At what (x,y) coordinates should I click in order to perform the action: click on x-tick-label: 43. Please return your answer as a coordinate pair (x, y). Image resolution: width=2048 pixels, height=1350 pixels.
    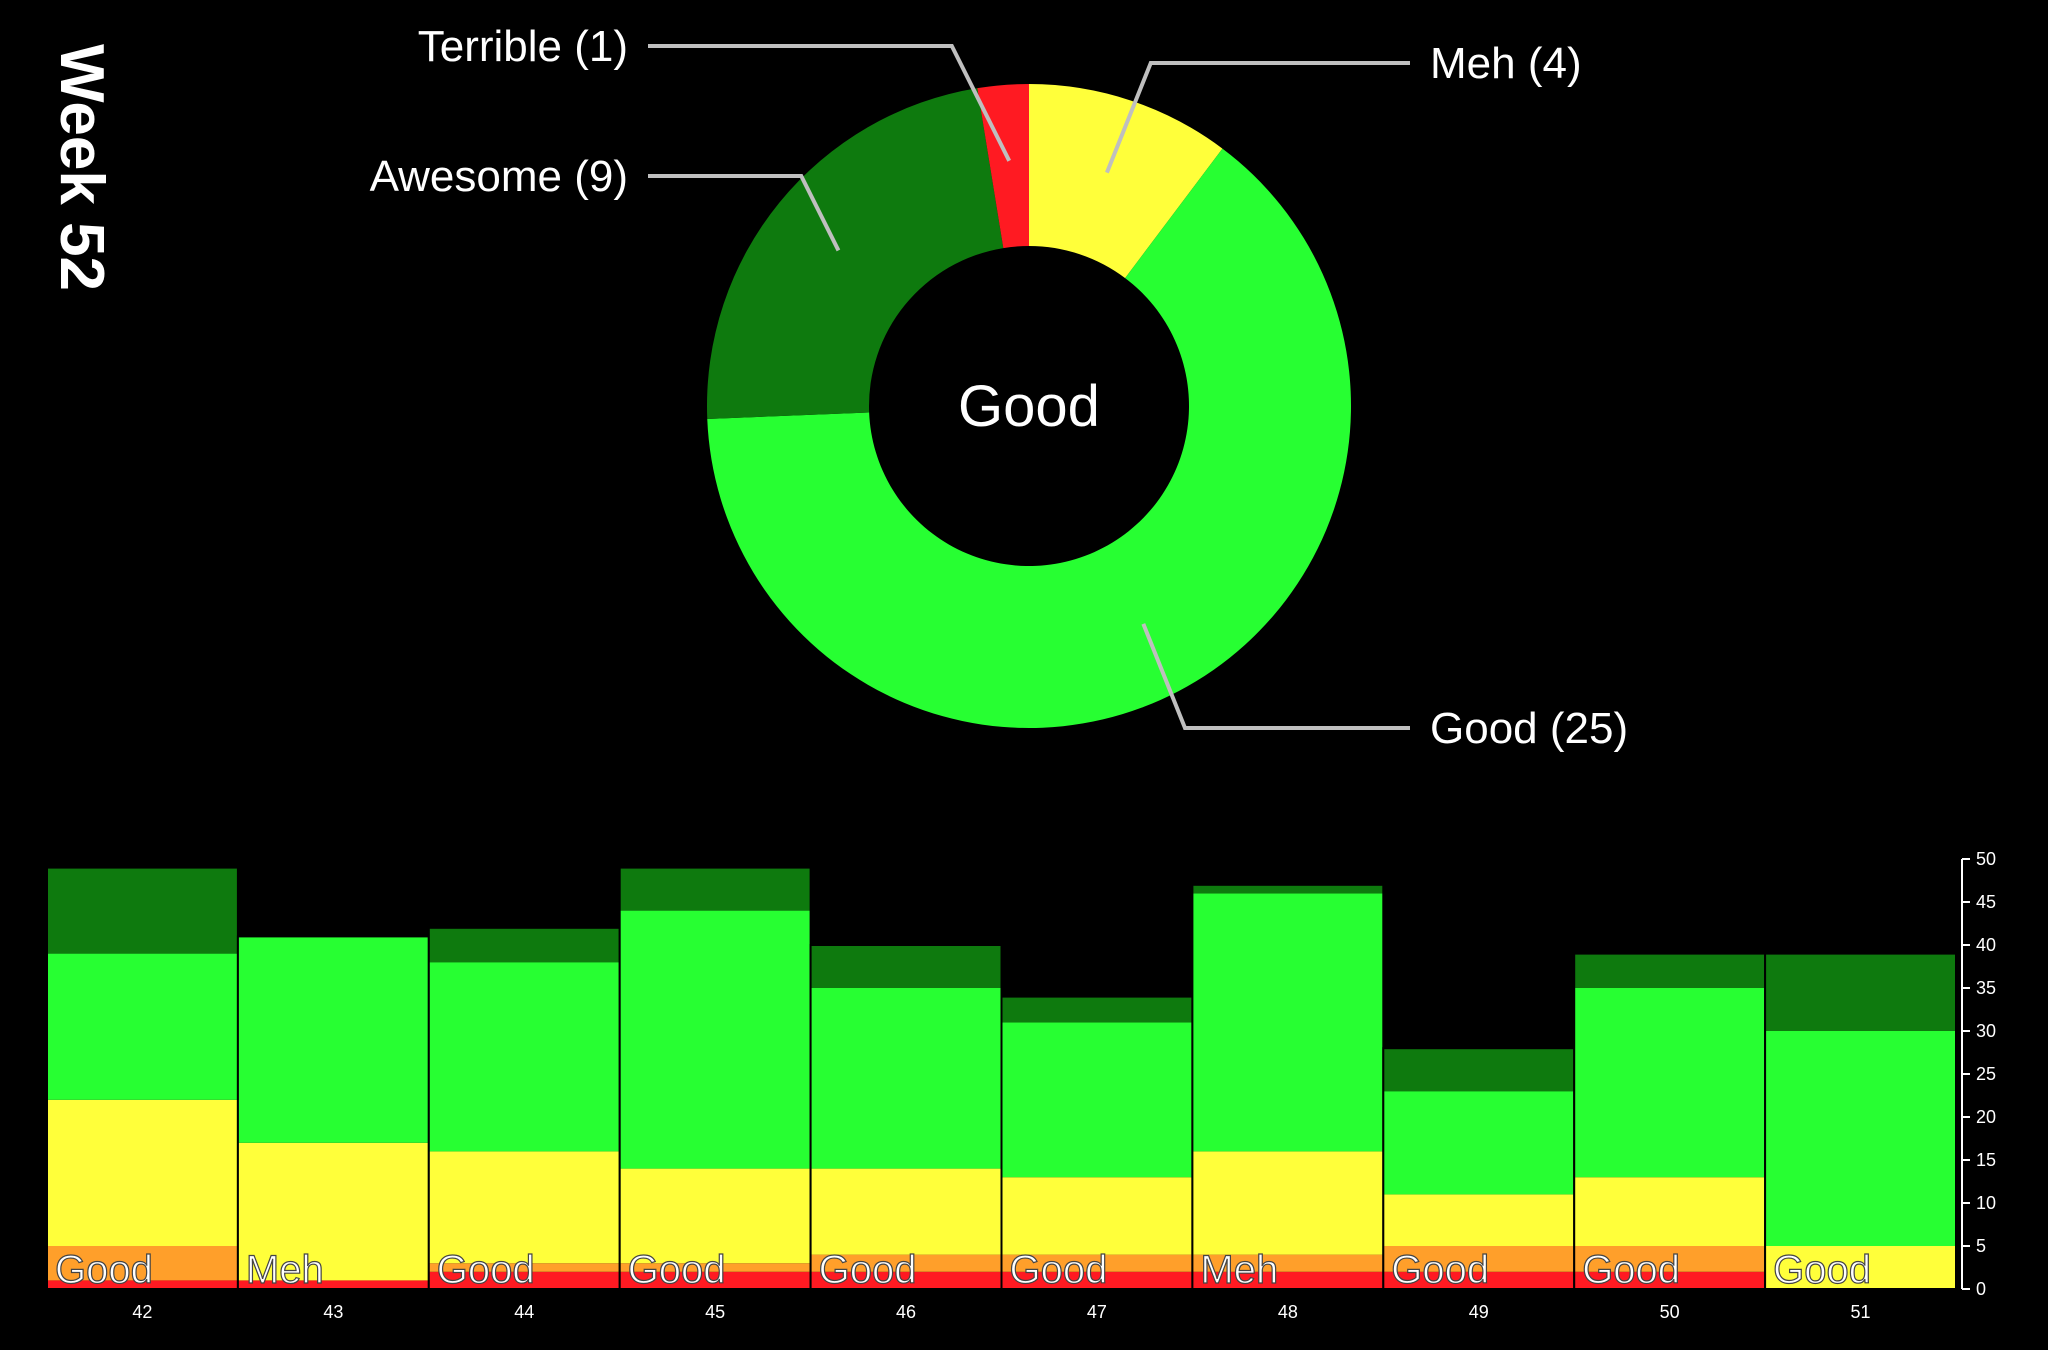
    Looking at the image, I should click on (333, 1312).